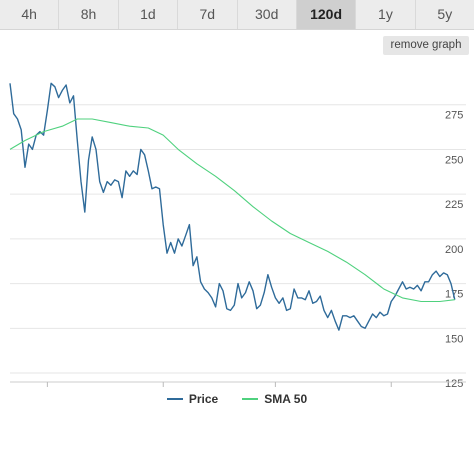  What do you see at coordinates (454, 160) in the screenshot?
I see `y-tick-label-250: 250` at bounding box center [454, 160].